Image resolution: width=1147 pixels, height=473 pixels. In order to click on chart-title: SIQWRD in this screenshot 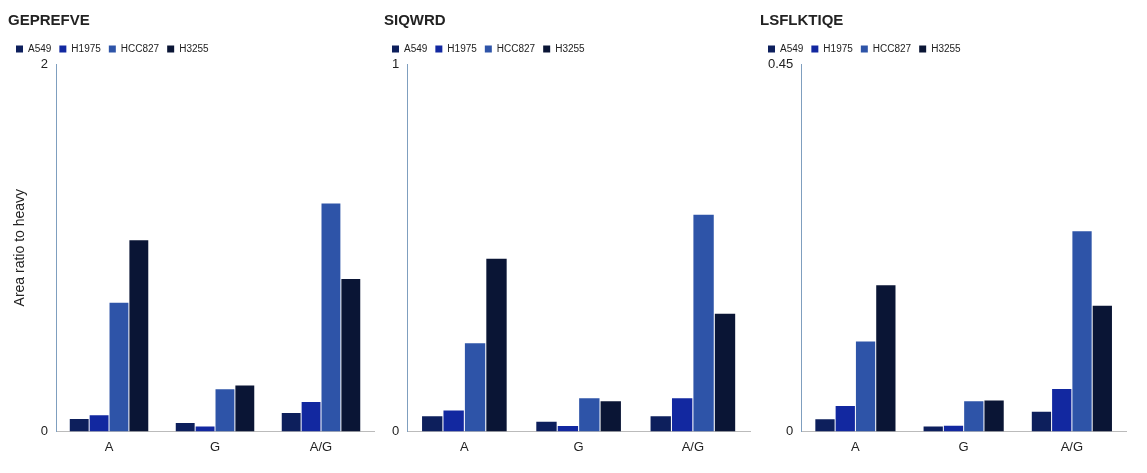, I will do `click(415, 20)`.